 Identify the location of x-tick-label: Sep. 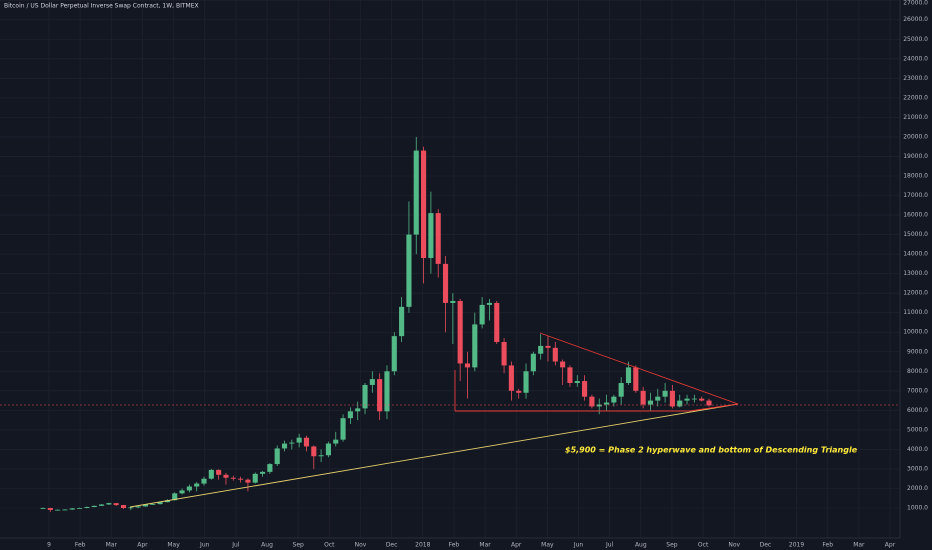
(672, 545).